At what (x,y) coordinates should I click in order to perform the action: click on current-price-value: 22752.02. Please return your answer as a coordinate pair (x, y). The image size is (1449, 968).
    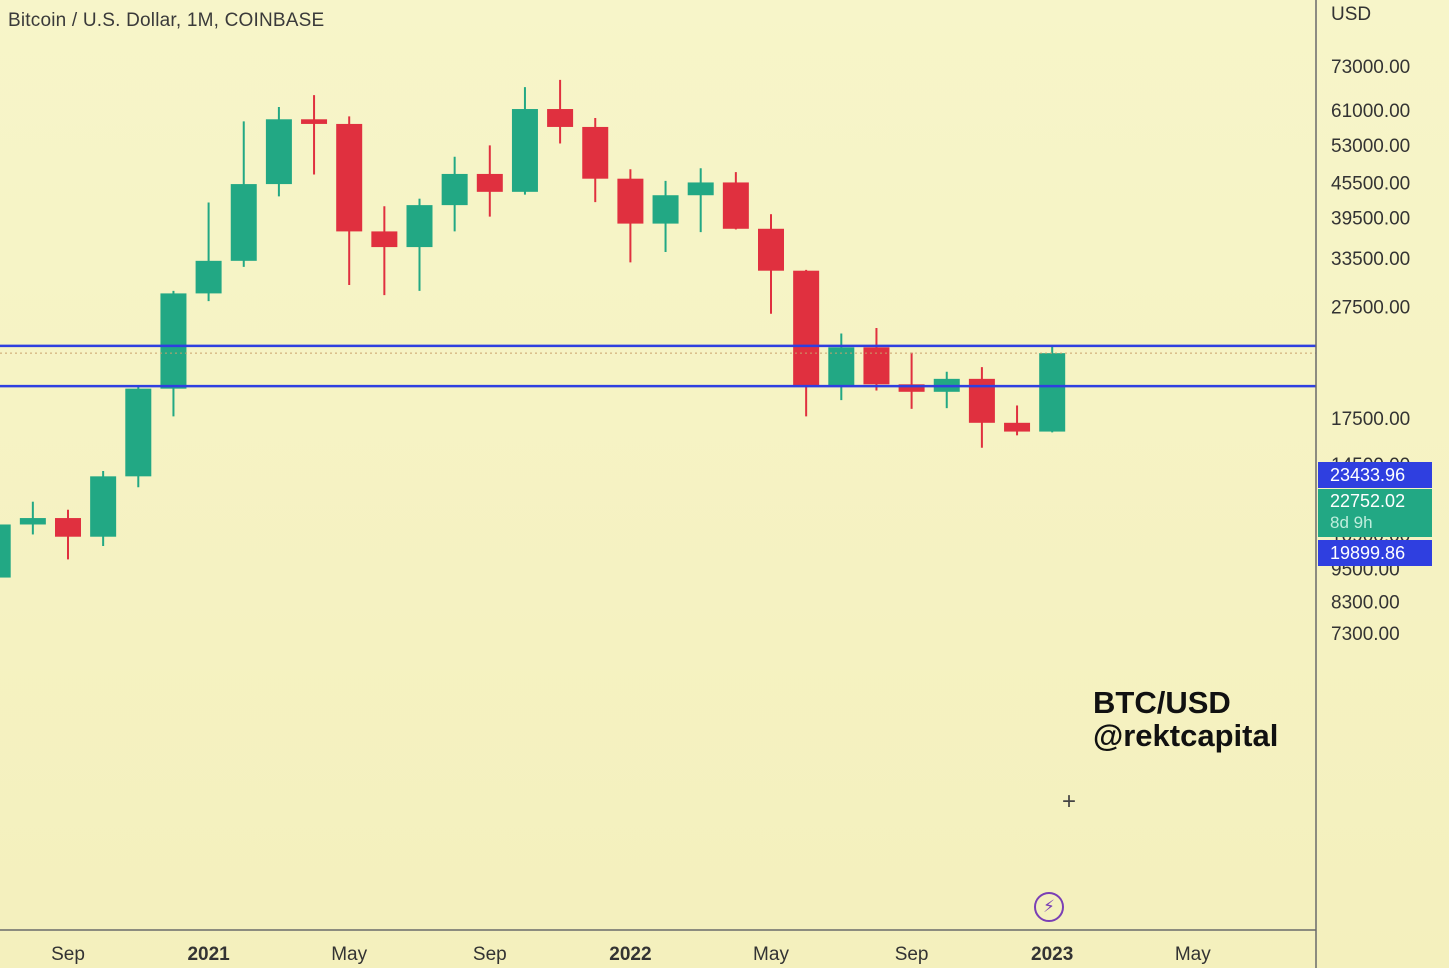
    Looking at the image, I should click on (1368, 501).